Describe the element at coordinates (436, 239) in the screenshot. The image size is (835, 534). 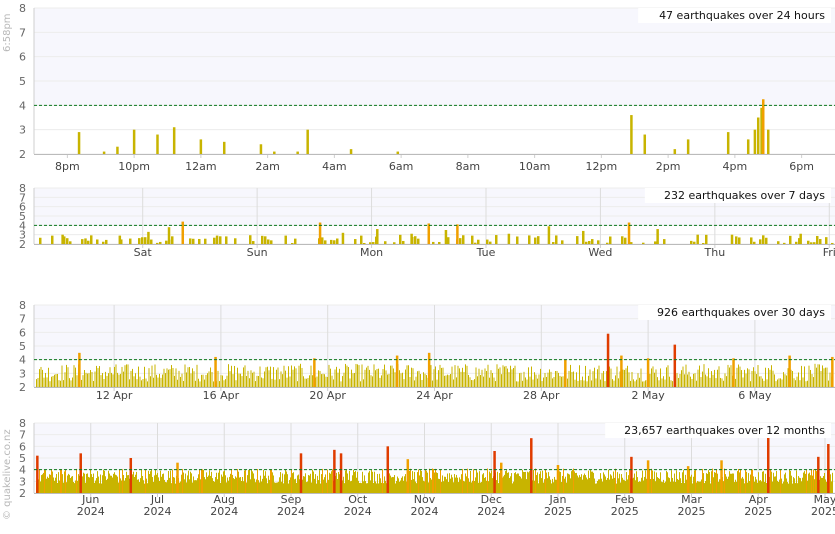
I see `background-activity-bars` at that location.